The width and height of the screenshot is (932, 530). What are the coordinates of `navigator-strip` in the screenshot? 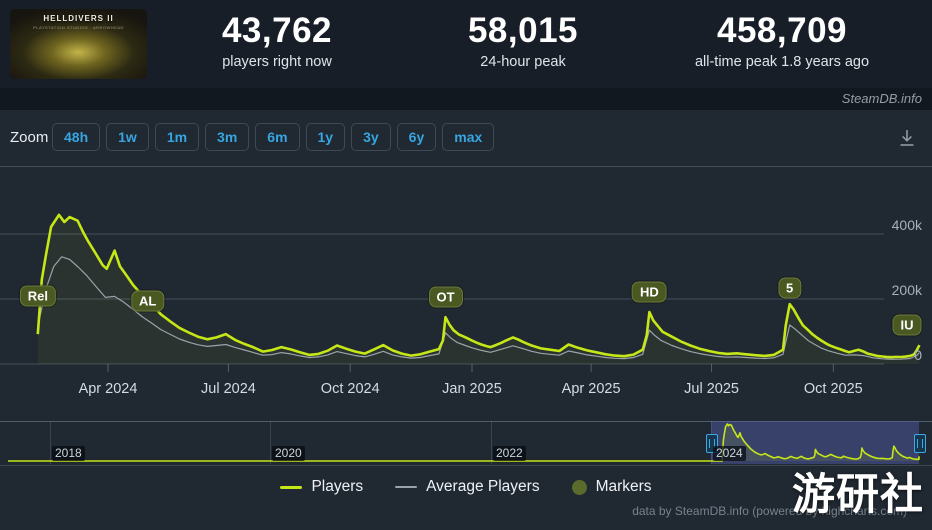 It's located at (466, 443).